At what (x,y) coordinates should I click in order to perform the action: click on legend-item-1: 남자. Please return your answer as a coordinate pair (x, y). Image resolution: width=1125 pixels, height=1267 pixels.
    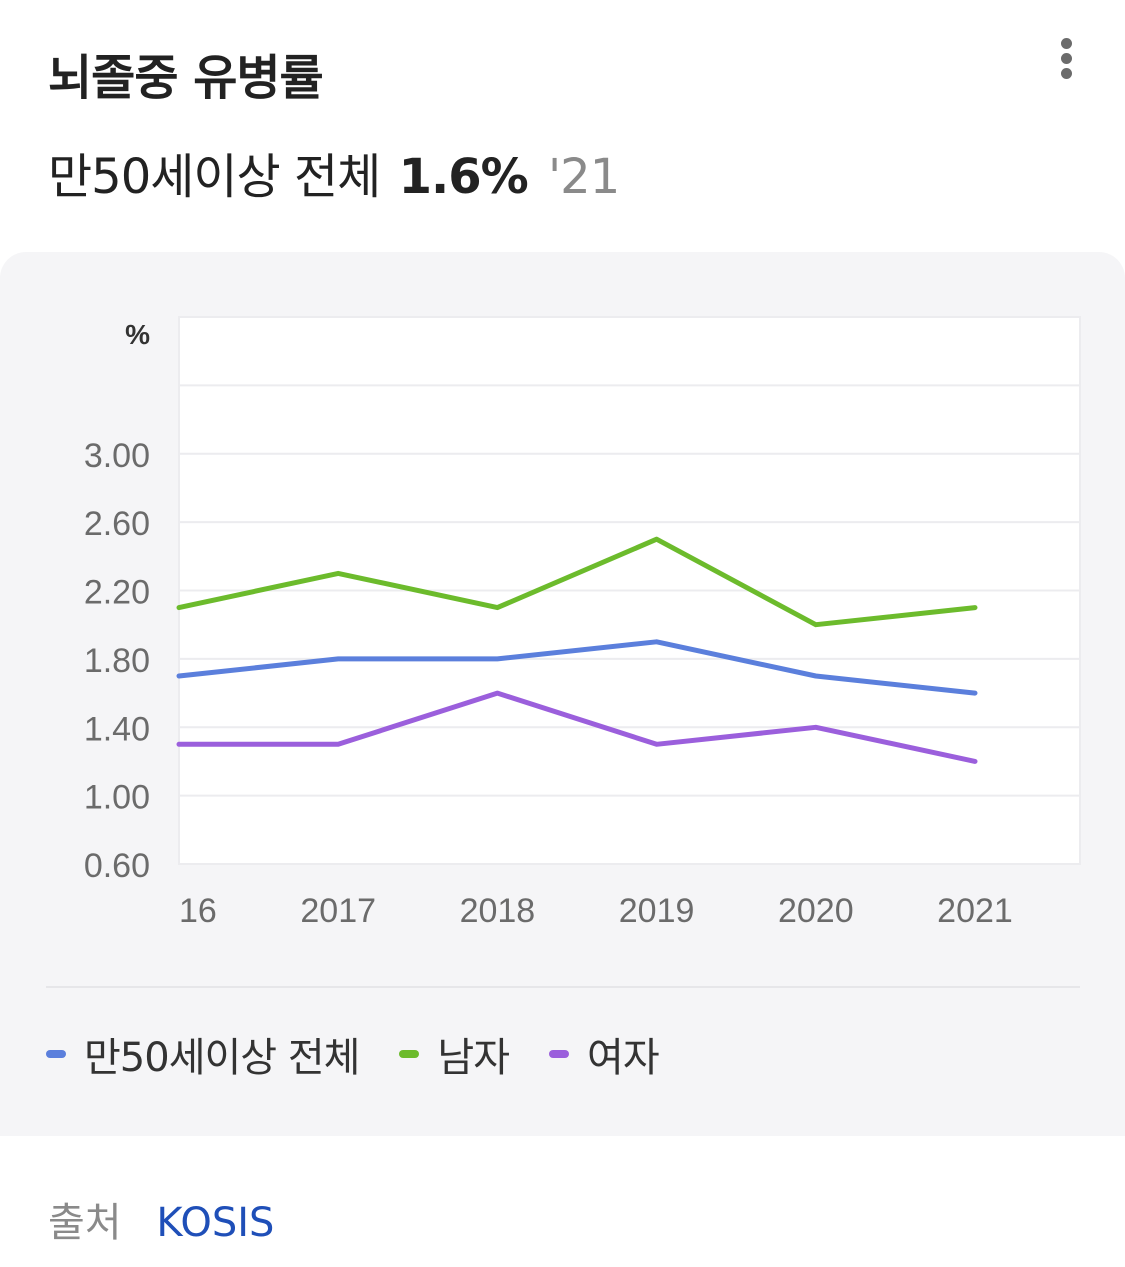
    Looking at the image, I should click on (454, 1054).